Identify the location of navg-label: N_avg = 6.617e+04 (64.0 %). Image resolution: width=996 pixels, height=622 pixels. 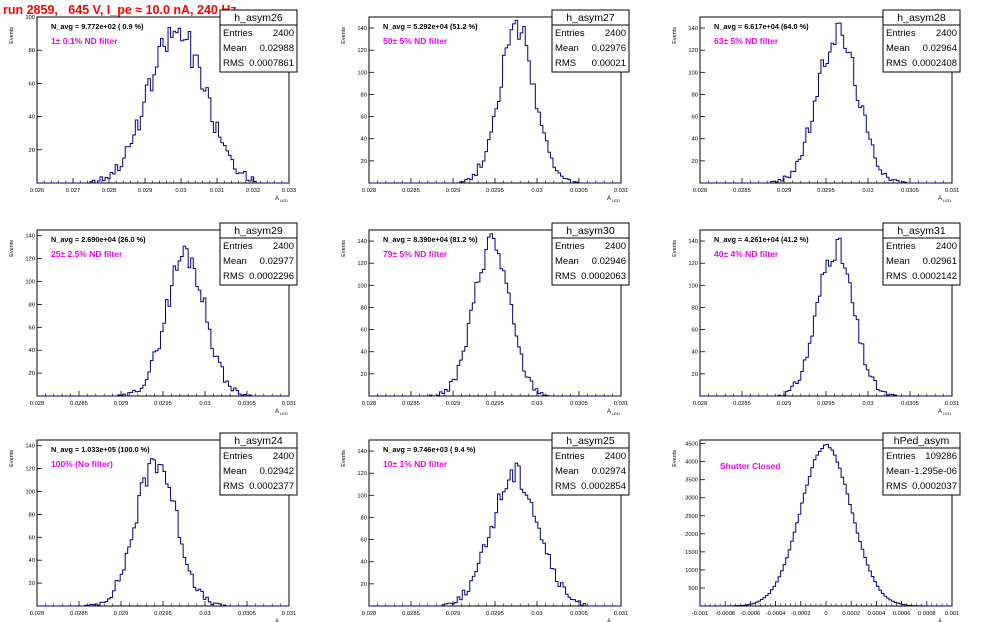
(761, 26).